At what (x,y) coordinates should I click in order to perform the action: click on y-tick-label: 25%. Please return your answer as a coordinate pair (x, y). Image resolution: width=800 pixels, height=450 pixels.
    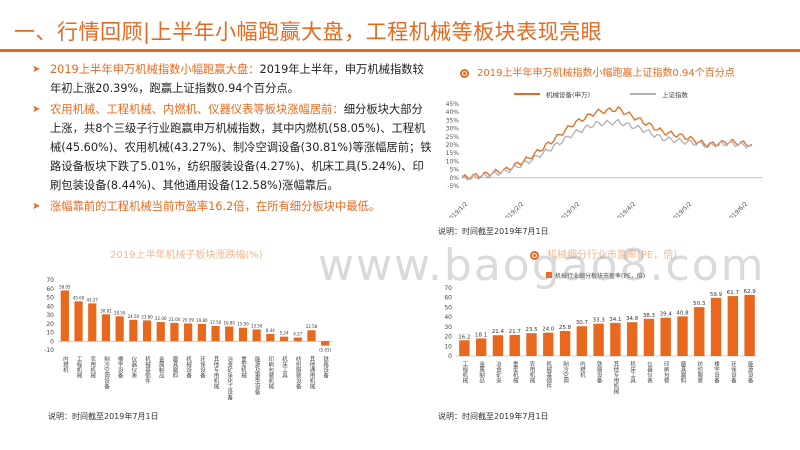
    Looking at the image, I should click on (453, 137).